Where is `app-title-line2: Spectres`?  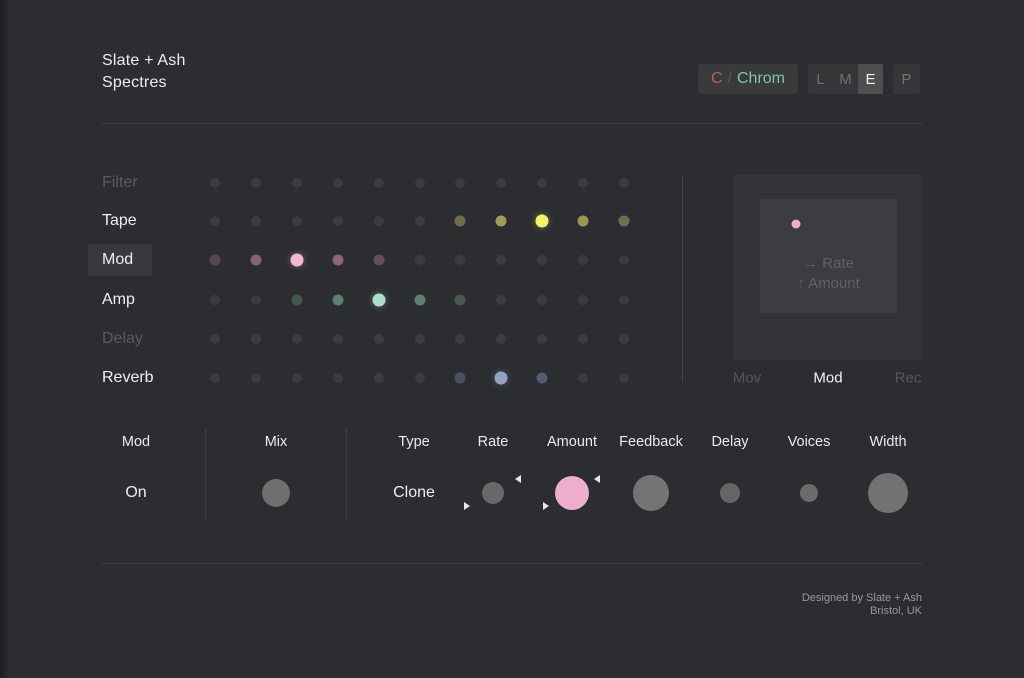 app-title-line2: Spectres is located at coordinates (134, 82).